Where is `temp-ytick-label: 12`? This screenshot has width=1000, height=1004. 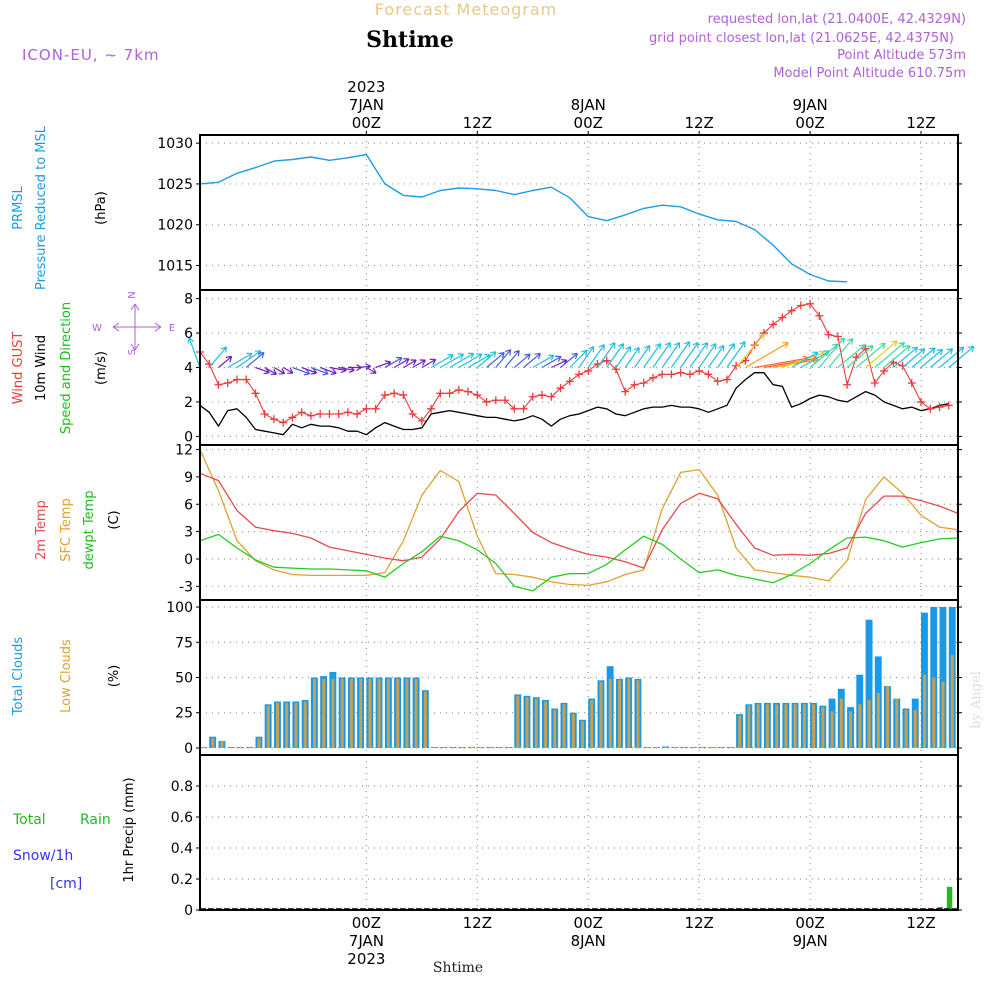 temp-ytick-label: 12 is located at coordinates (184, 451).